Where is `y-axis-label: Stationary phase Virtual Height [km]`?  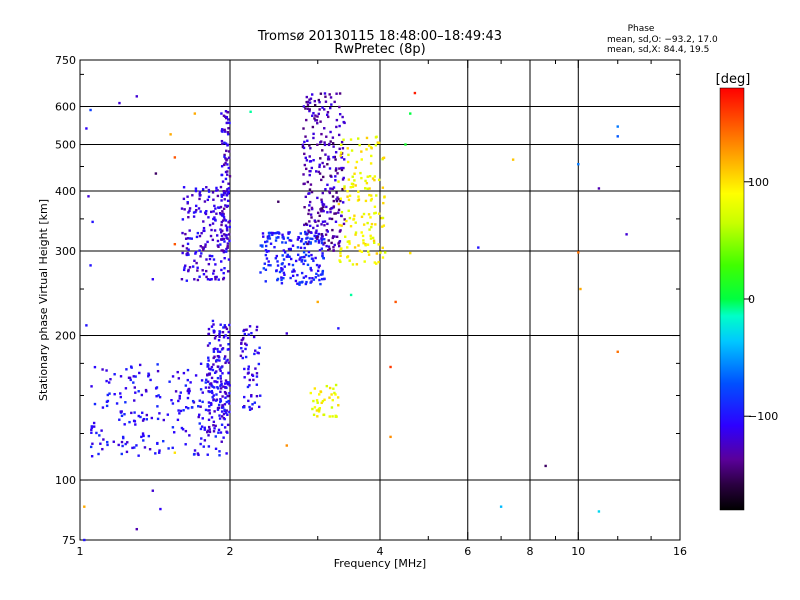
y-axis-label: Stationary phase Virtual Height [km] is located at coordinates (43, 300).